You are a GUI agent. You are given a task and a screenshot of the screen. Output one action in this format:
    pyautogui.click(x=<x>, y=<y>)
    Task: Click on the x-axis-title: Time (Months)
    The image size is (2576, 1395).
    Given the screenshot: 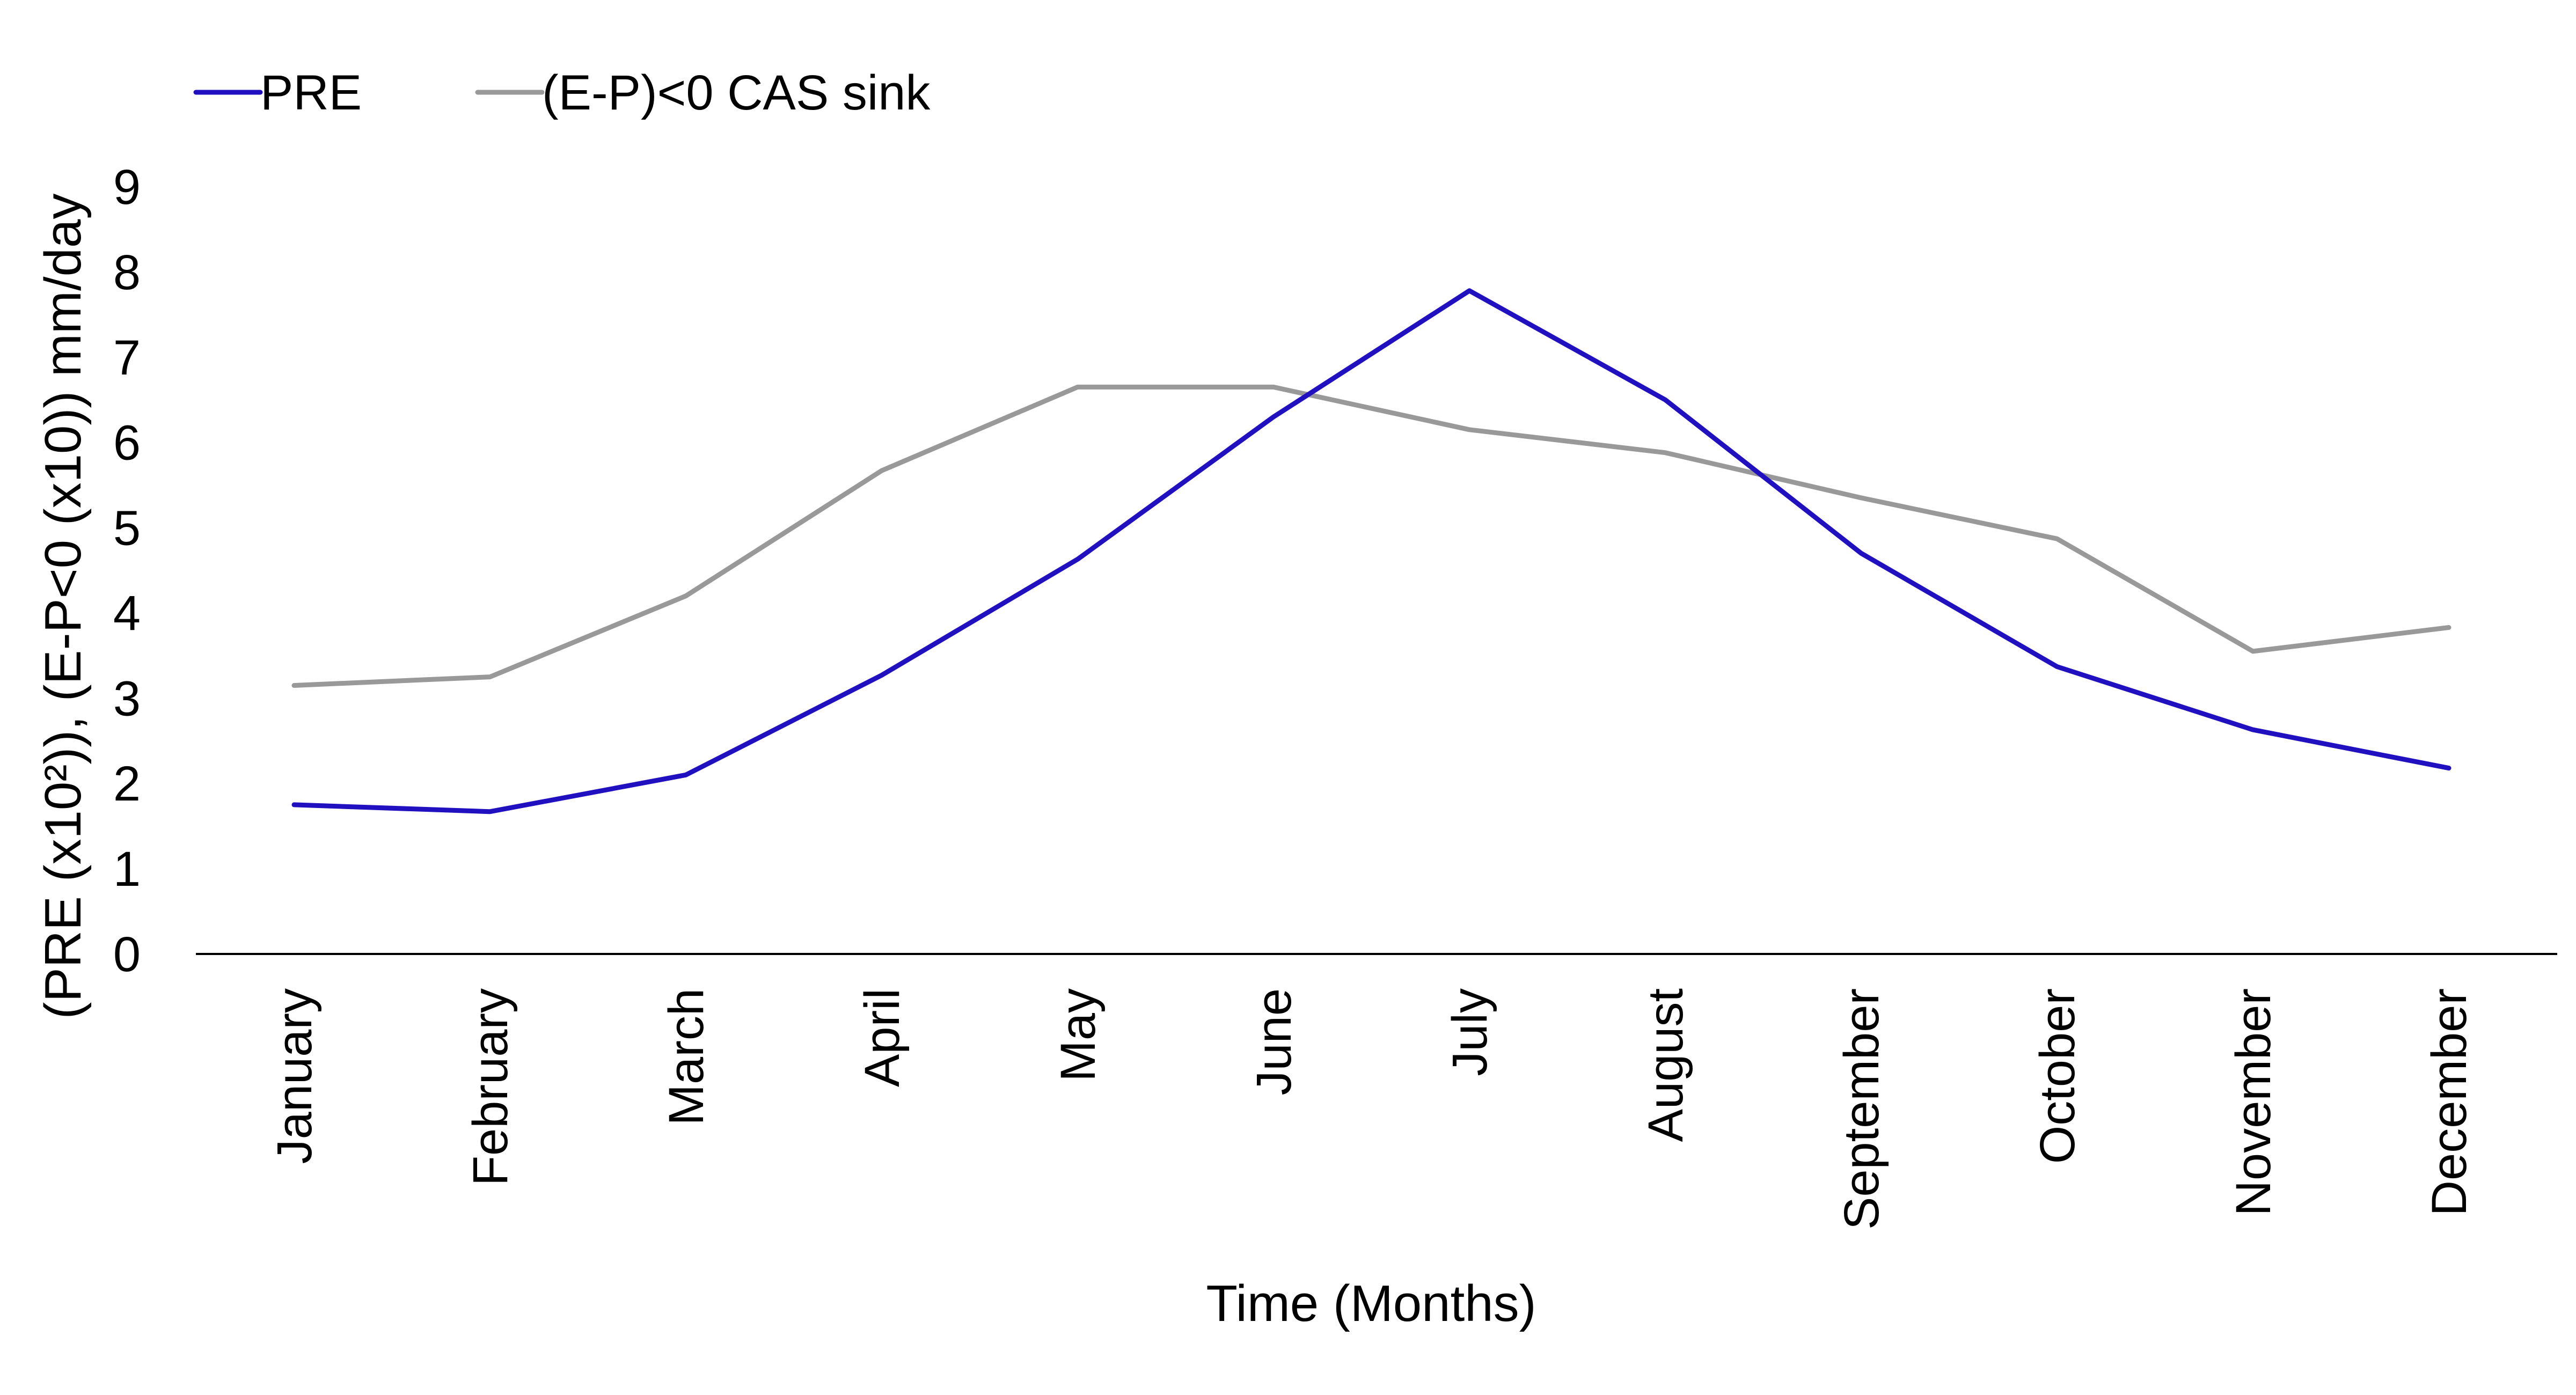 What is the action you would take?
    pyautogui.click(x=1371, y=1303)
    